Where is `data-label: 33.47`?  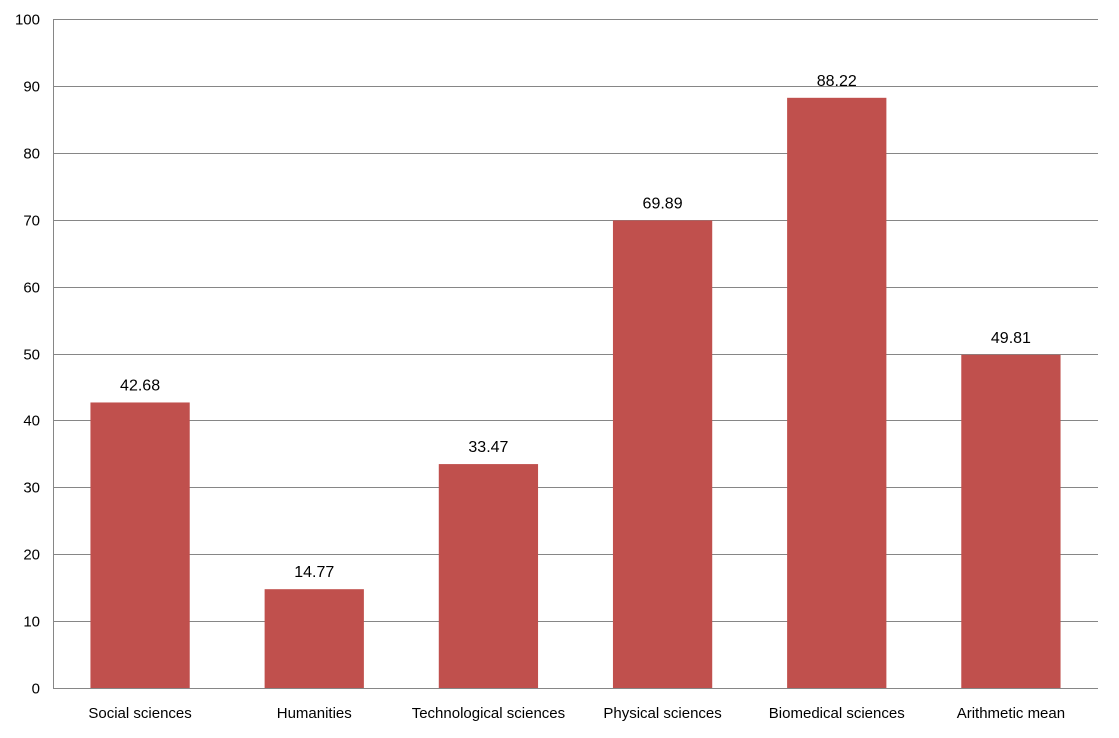 data-label: 33.47 is located at coordinates (488, 447).